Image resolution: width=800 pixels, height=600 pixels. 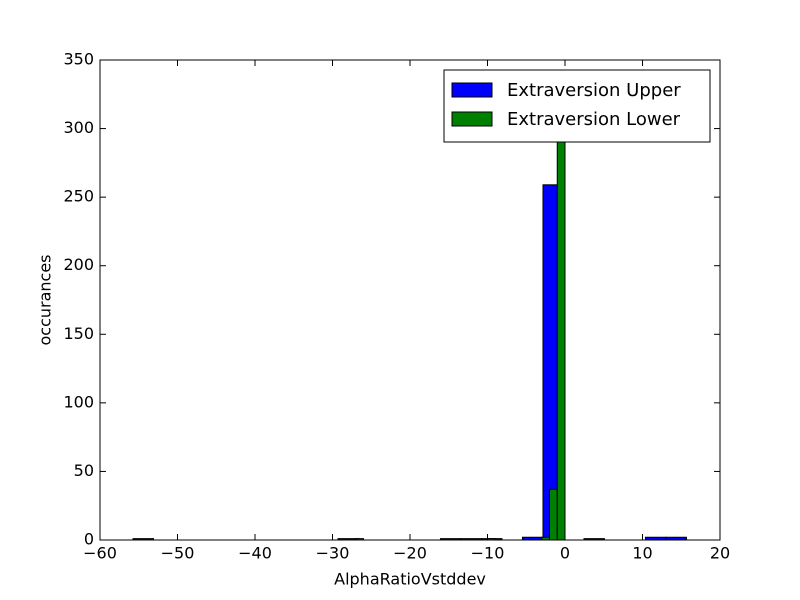 What do you see at coordinates (78, 59) in the screenshot?
I see `y-tick-label: 350` at bounding box center [78, 59].